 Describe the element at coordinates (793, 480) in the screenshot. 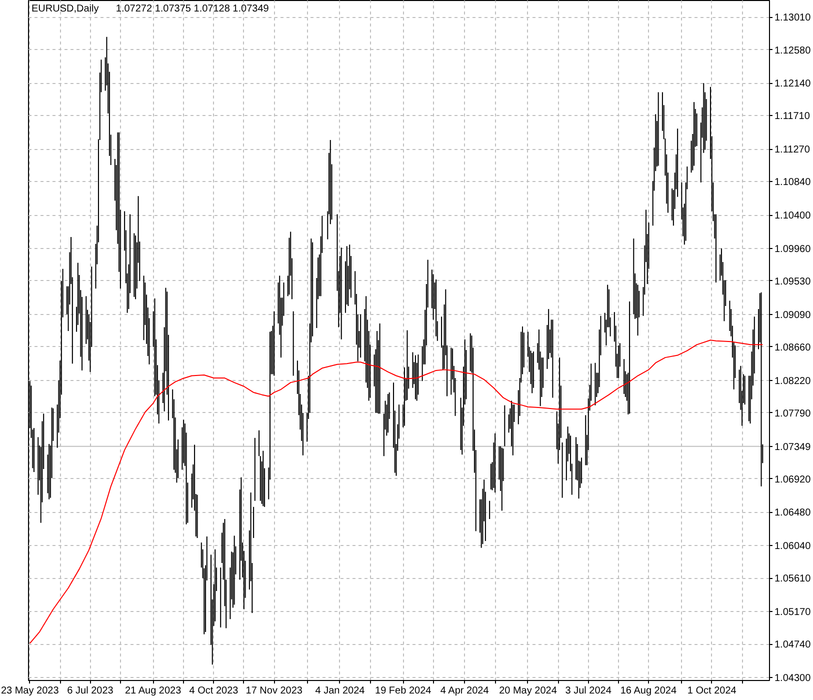

I see `y-tick-label: 1.06920` at that location.